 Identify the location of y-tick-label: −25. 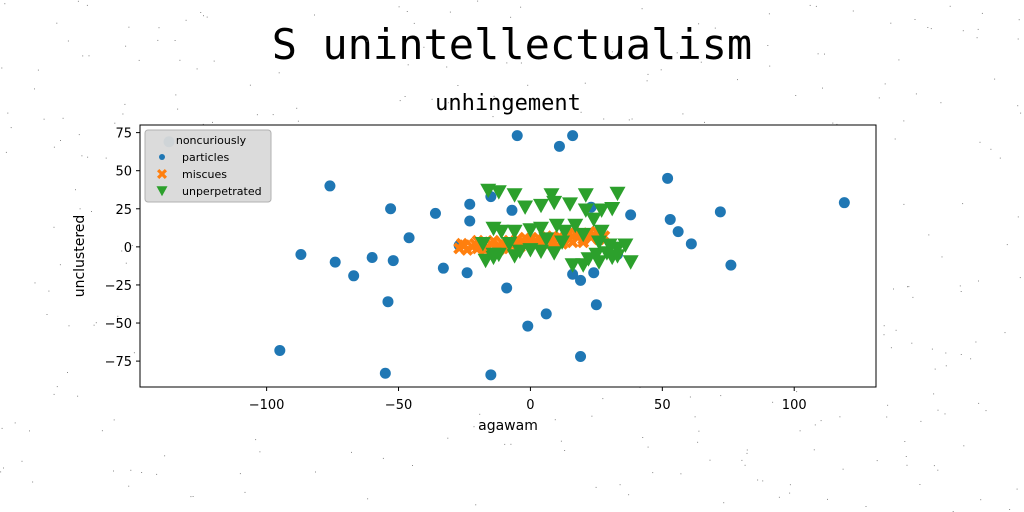
(118, 286).